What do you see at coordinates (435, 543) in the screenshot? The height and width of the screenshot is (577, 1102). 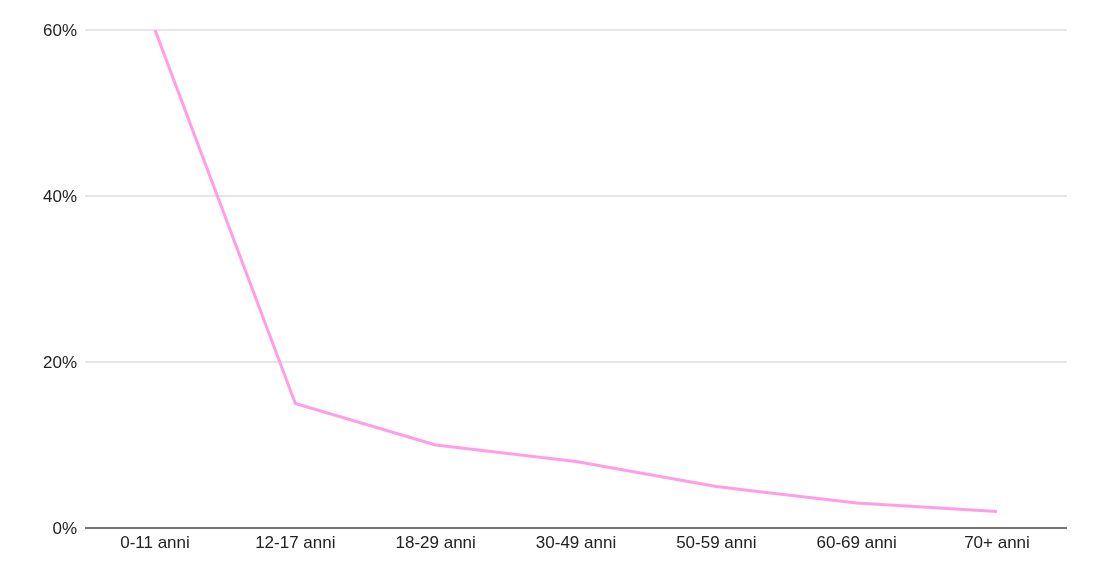 I see `x-tick-label: 18-29 anni` at bounding box center [435, 543].